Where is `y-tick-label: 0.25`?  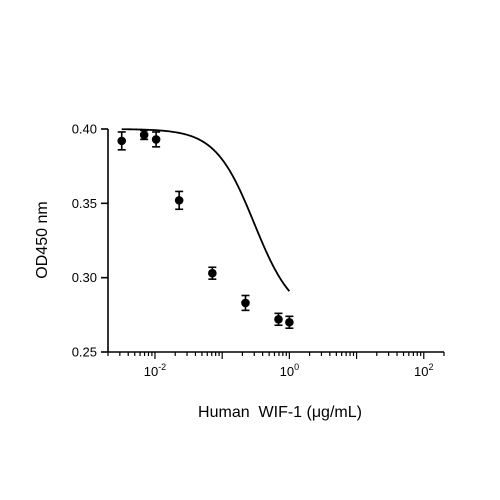
y-tick-label: 0.25 is located at coordinates (84, 352).